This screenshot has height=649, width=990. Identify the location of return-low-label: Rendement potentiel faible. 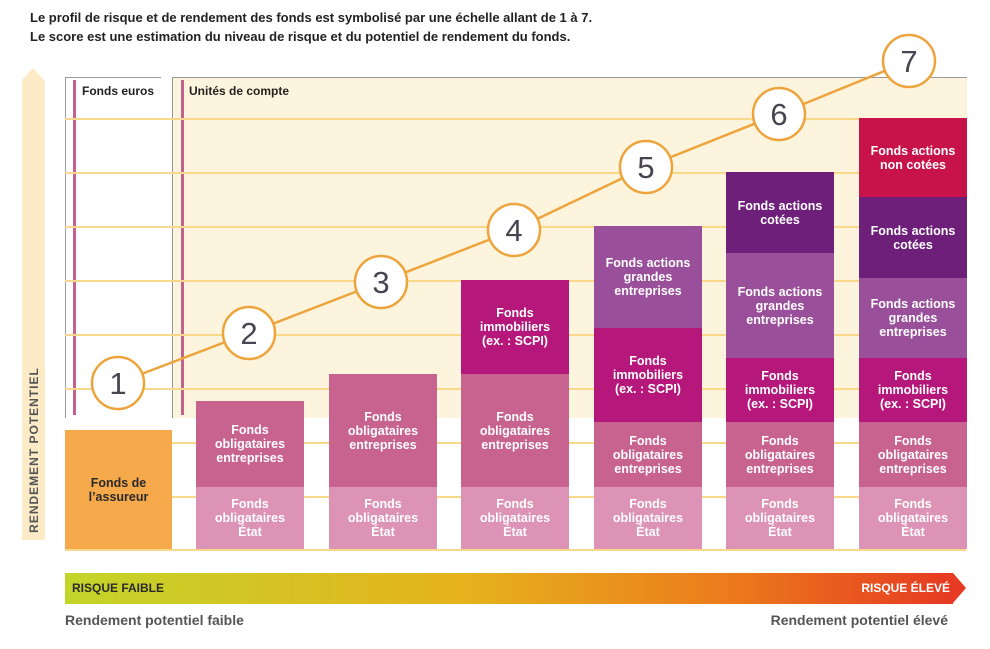
(154, 620).